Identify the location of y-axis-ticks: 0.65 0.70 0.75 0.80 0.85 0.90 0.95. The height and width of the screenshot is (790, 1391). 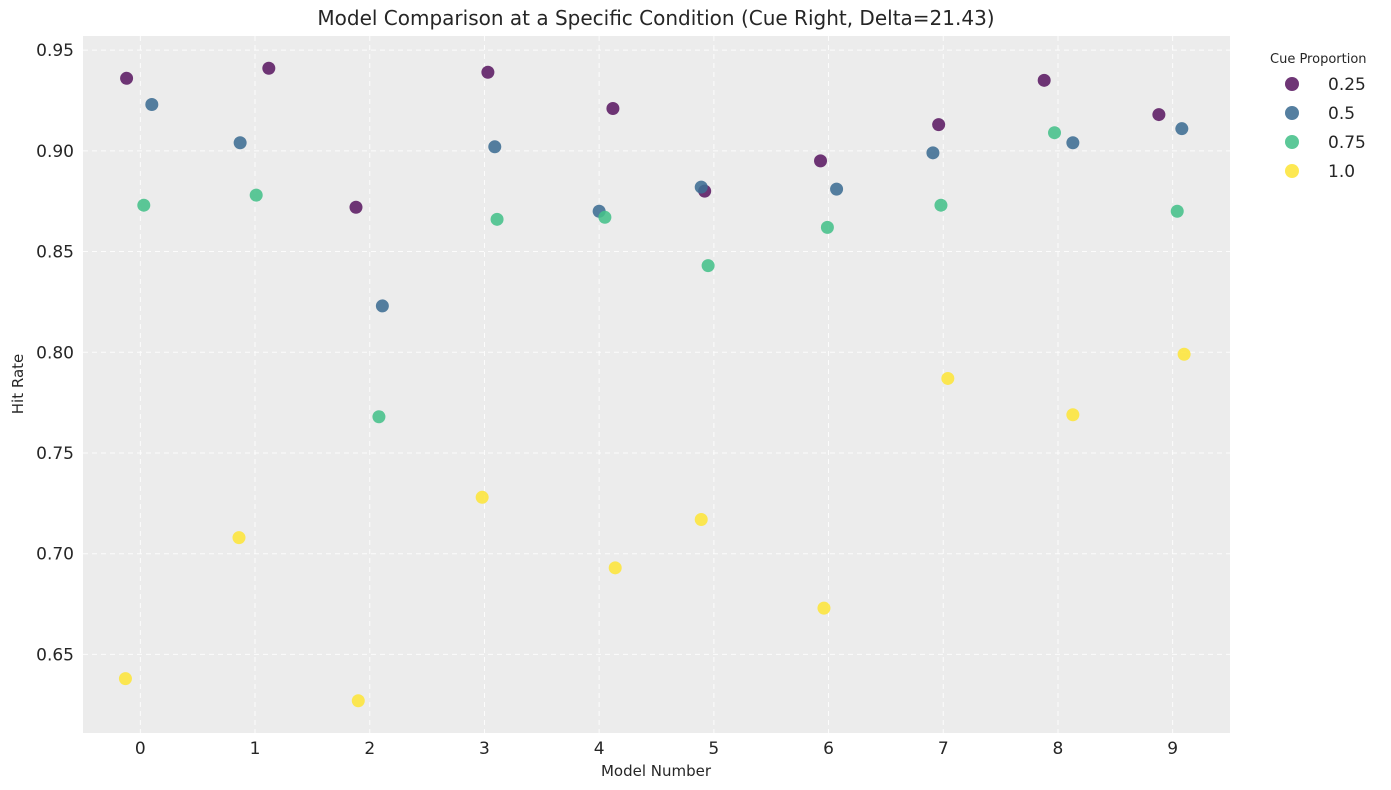
(55, 353).